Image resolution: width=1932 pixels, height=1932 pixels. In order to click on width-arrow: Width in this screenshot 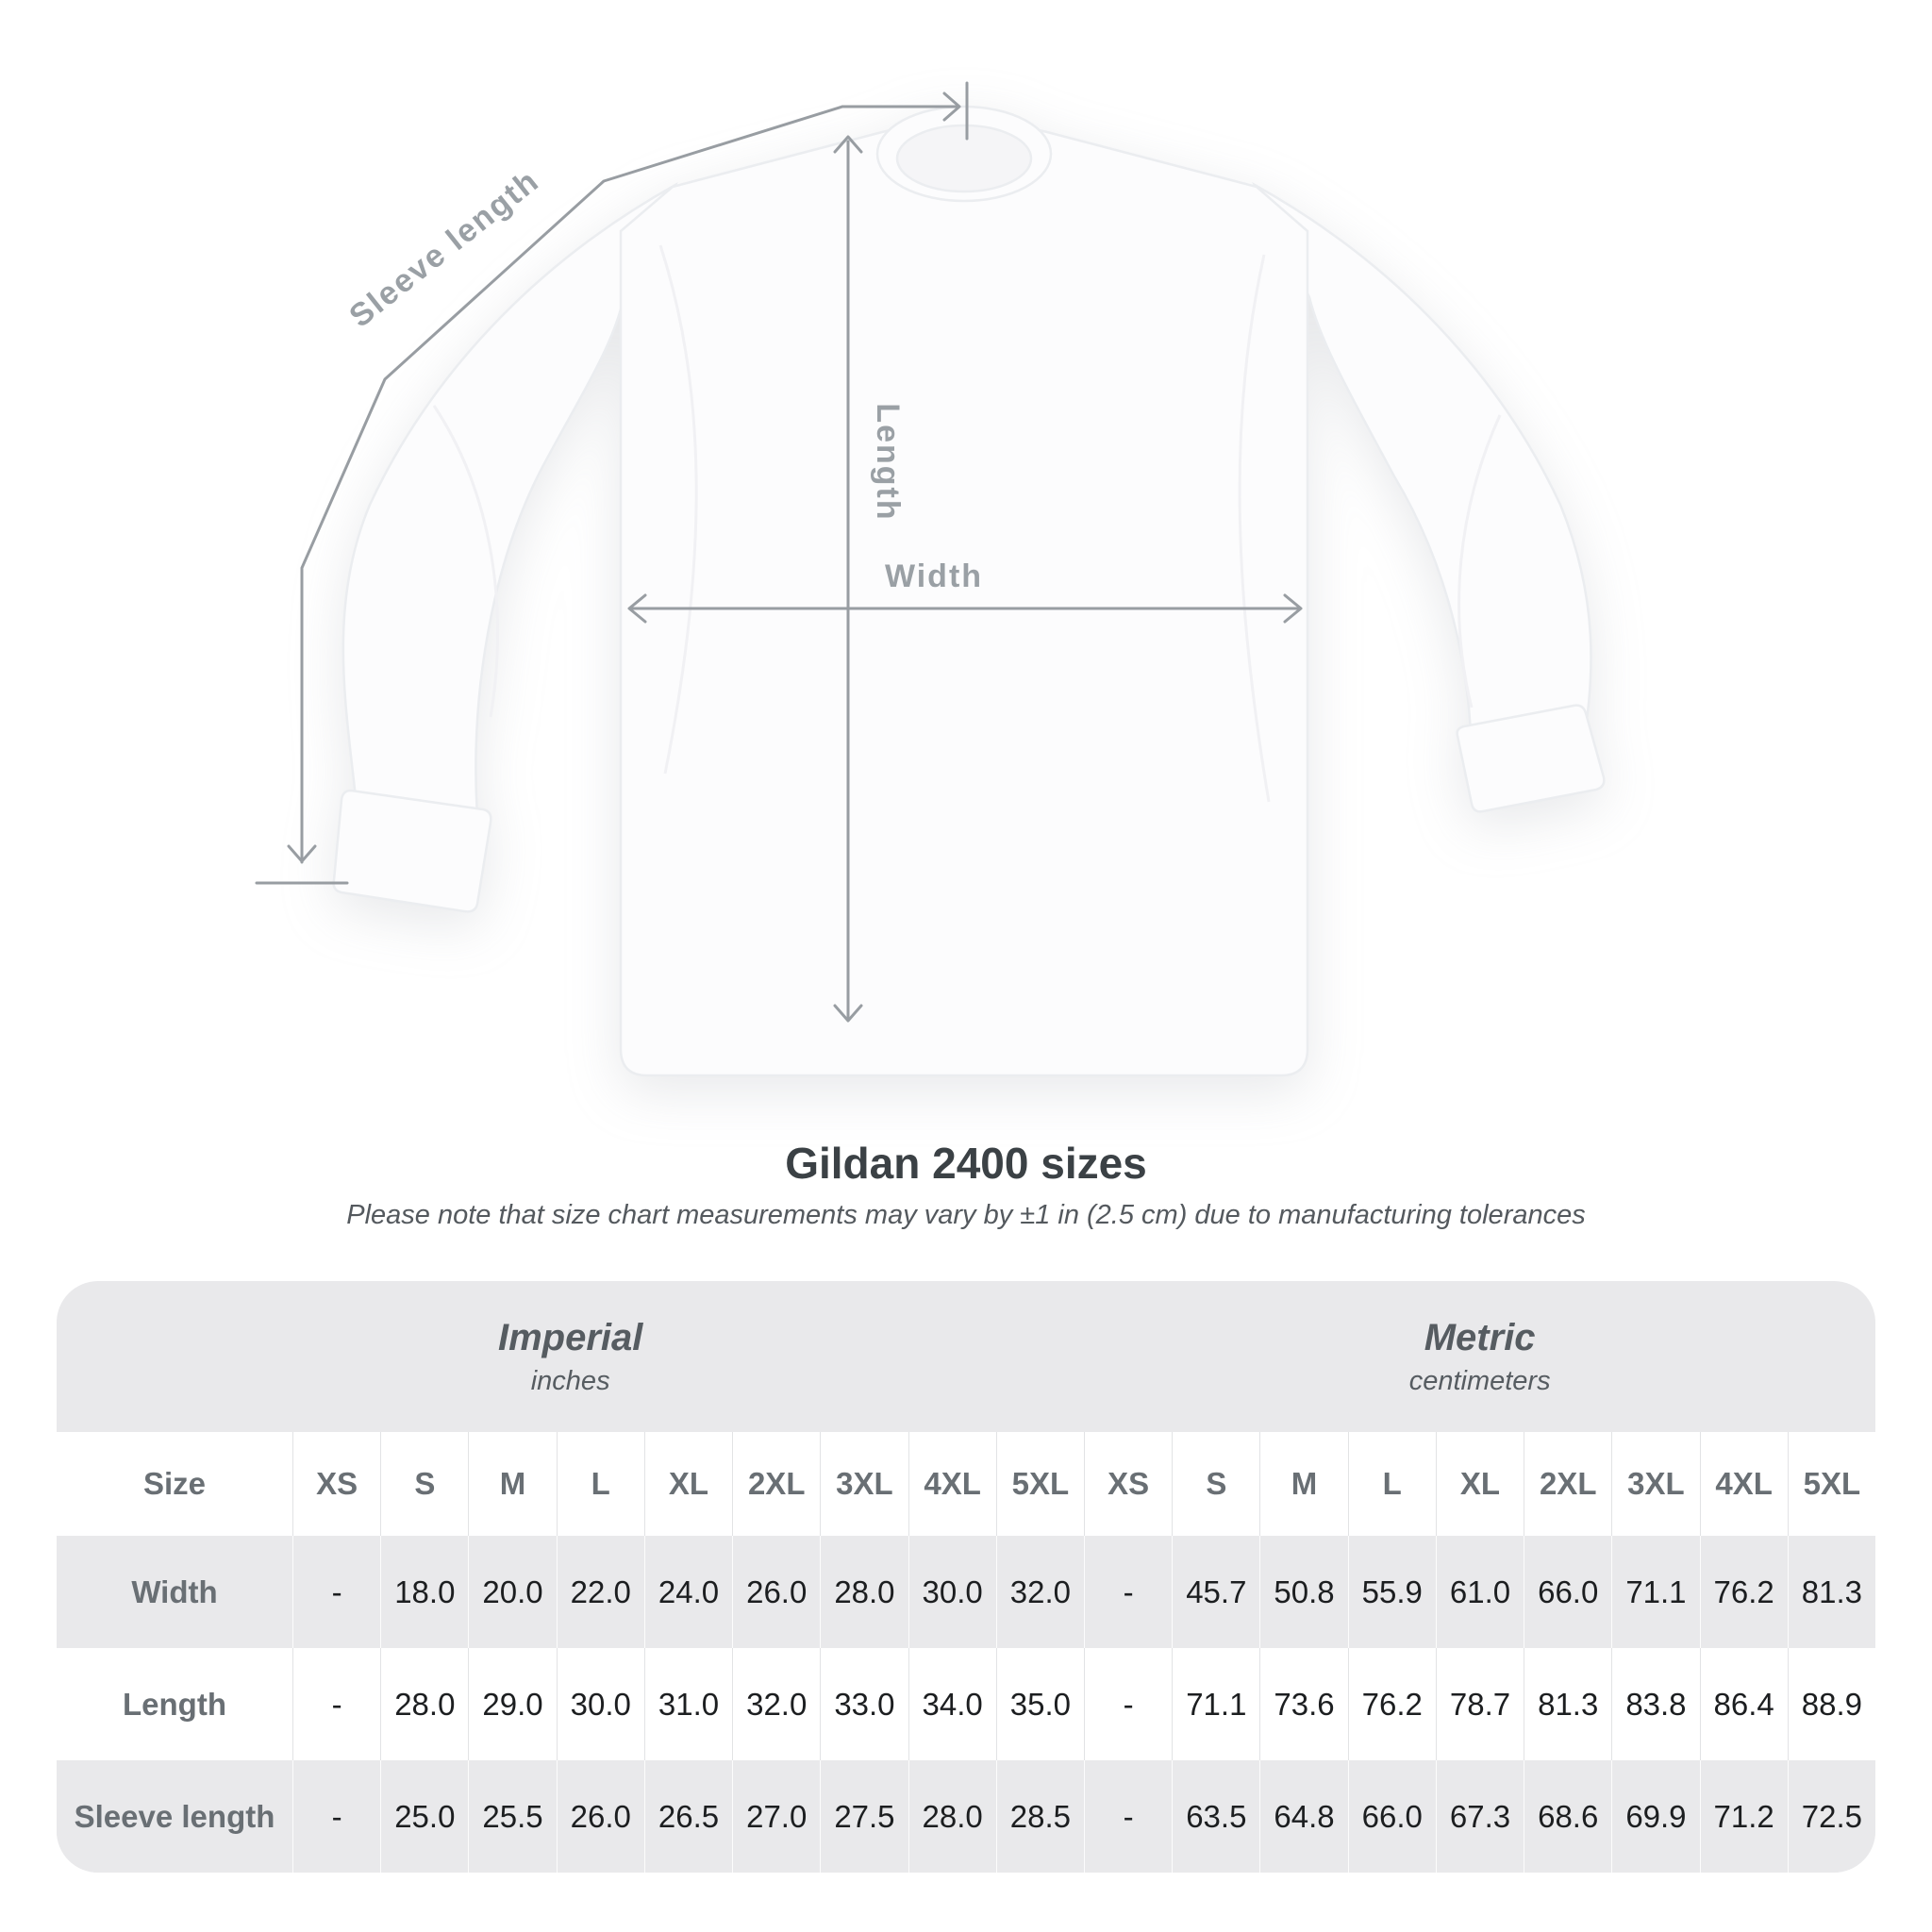, I will do `click(965, 591)`.